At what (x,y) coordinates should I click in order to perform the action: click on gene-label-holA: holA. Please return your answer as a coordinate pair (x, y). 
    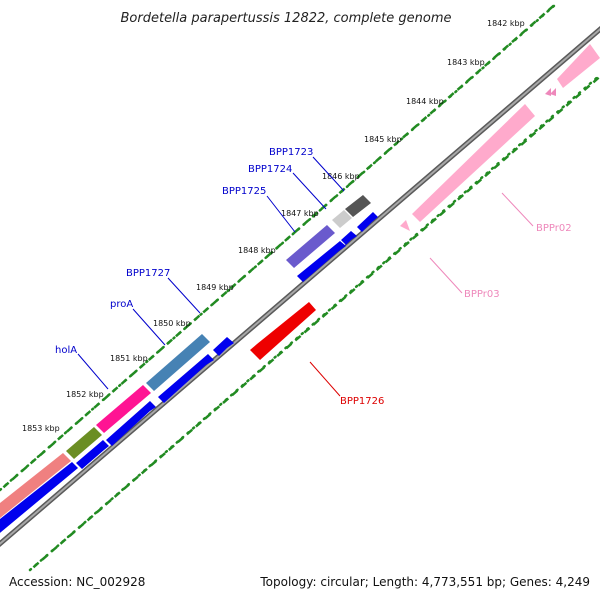
    Looking at the image, I should click on (66, 350).